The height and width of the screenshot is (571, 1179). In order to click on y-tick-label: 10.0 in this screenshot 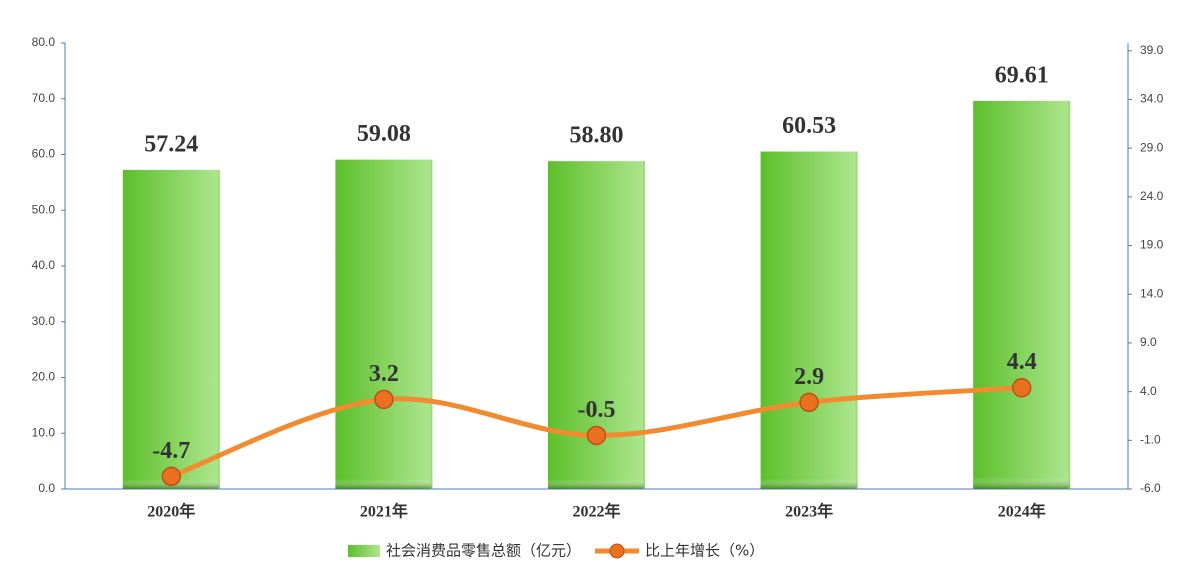, I will do `click(44, 432)`.